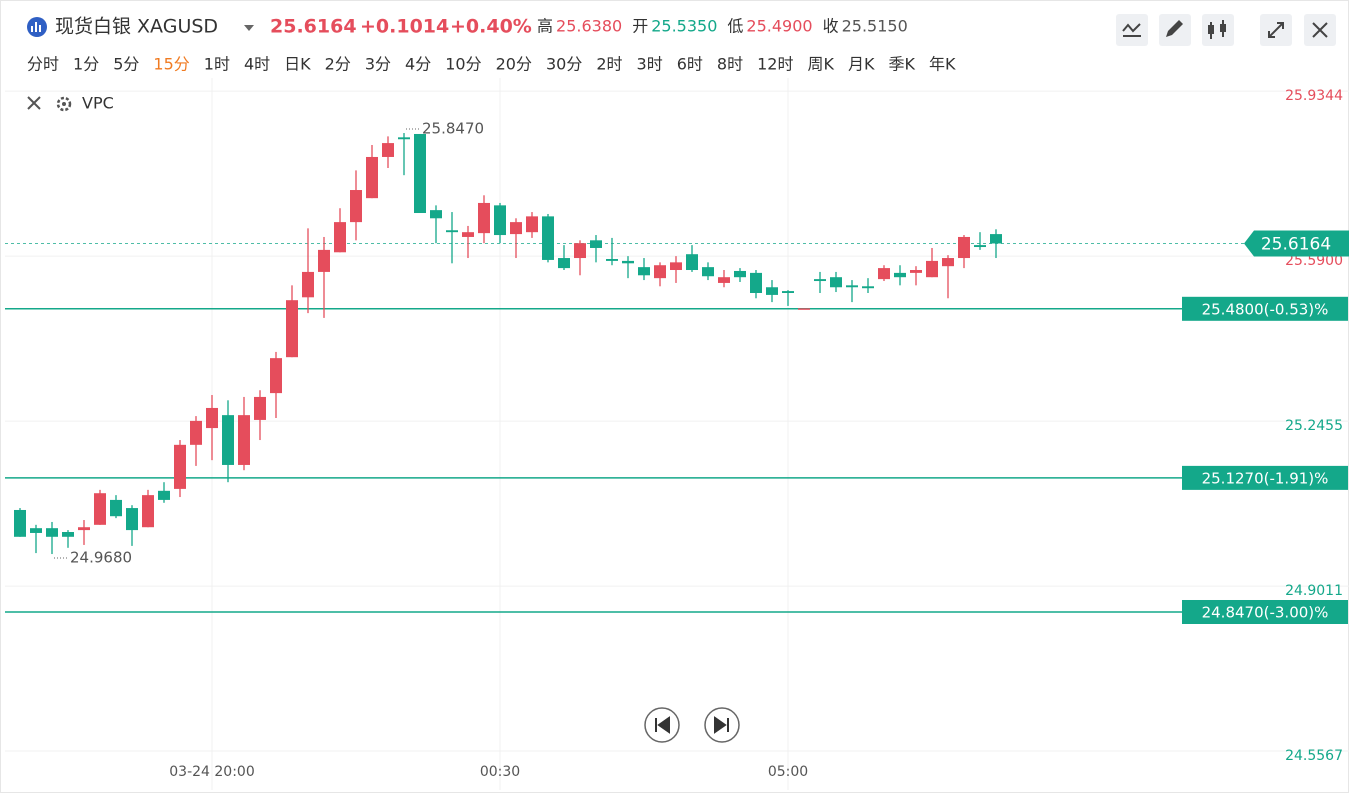 This screenshot has width=1349, height=797. What do you see at coordinates (101, 558) in the screenshot?
I see `extreme-label: 24.9680` at bounding box center [101, 558].